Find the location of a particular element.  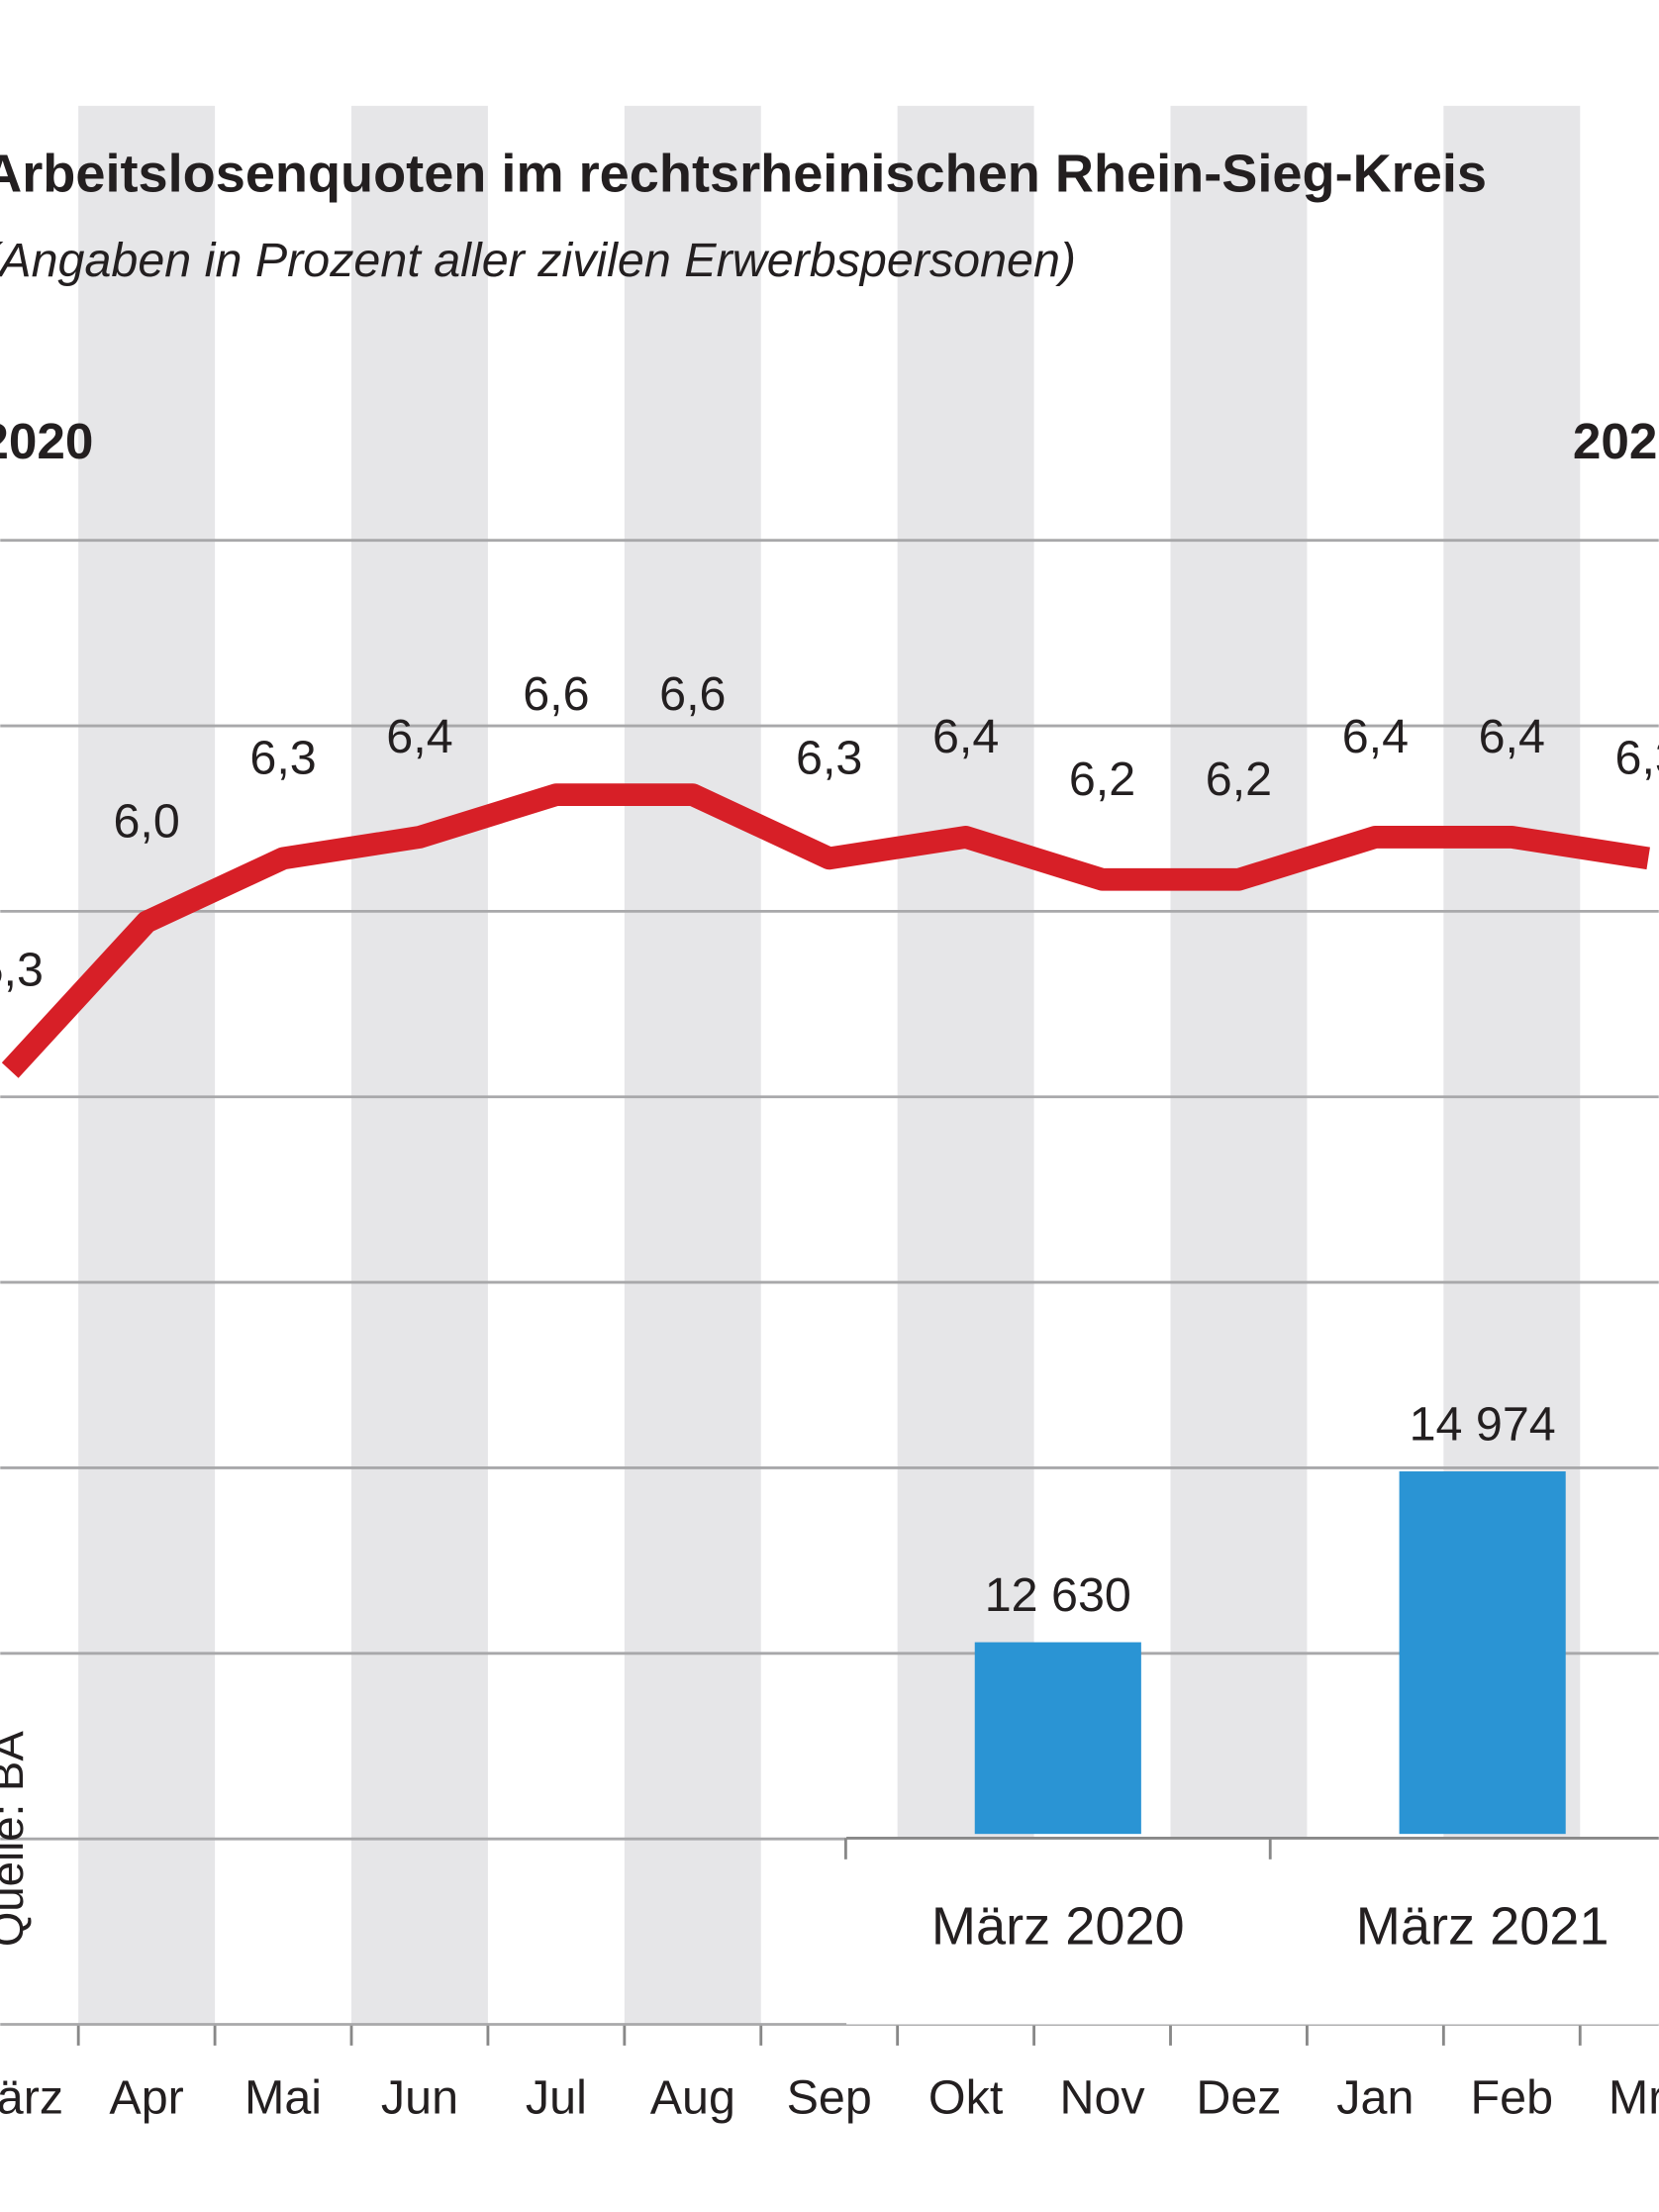

data-label: 5,3 is located at coordinates (22, 969).